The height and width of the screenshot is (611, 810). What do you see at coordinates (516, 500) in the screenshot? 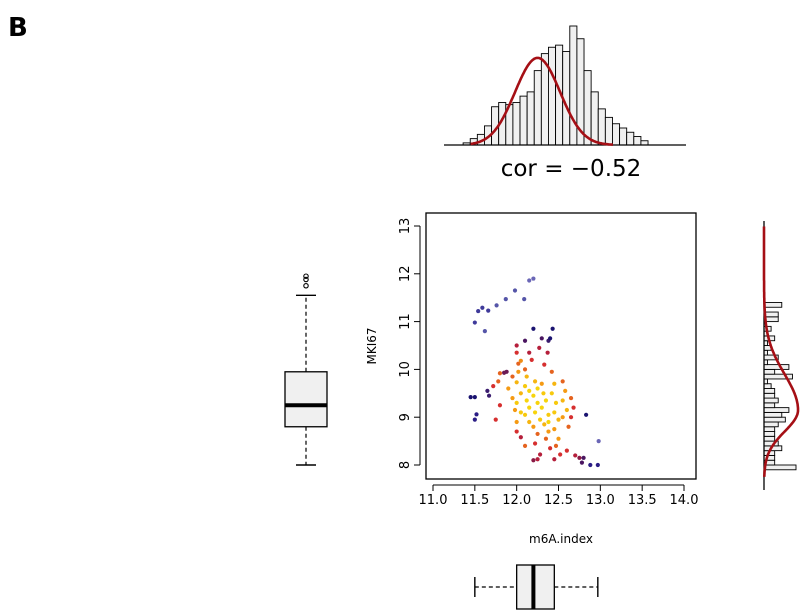
I see `x-tick-label: 12.0` at bounding box center [516, 500].